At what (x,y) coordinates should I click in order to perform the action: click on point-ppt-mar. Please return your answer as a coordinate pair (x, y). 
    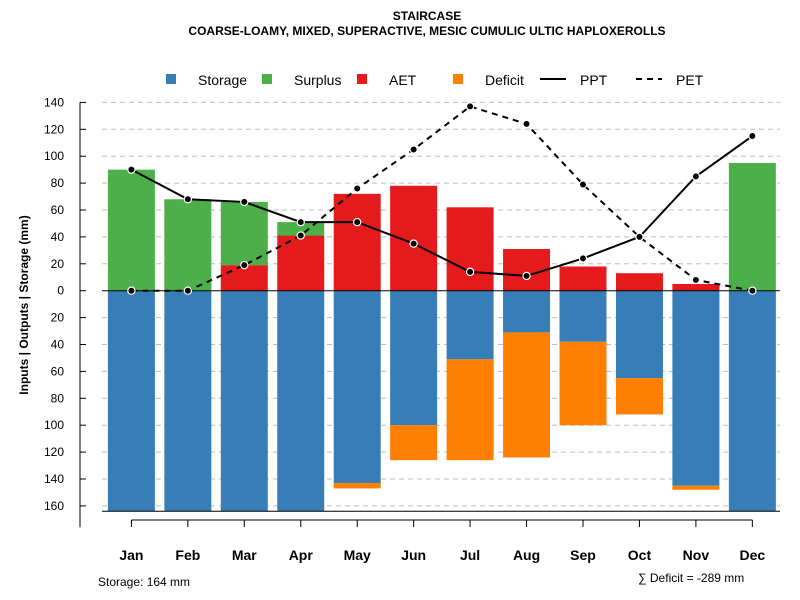
    Looking at the image, I should click on (244, 202).